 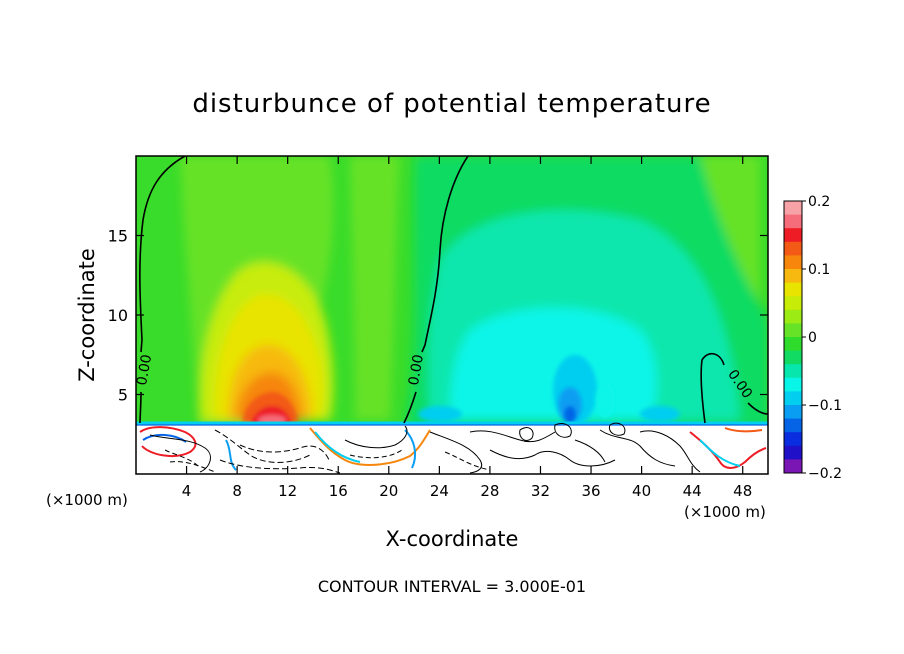 What do you see at coordinates (118, 236) in the screenshot?
I see `y-tick-label: 15` at bounding box center [118, 236].